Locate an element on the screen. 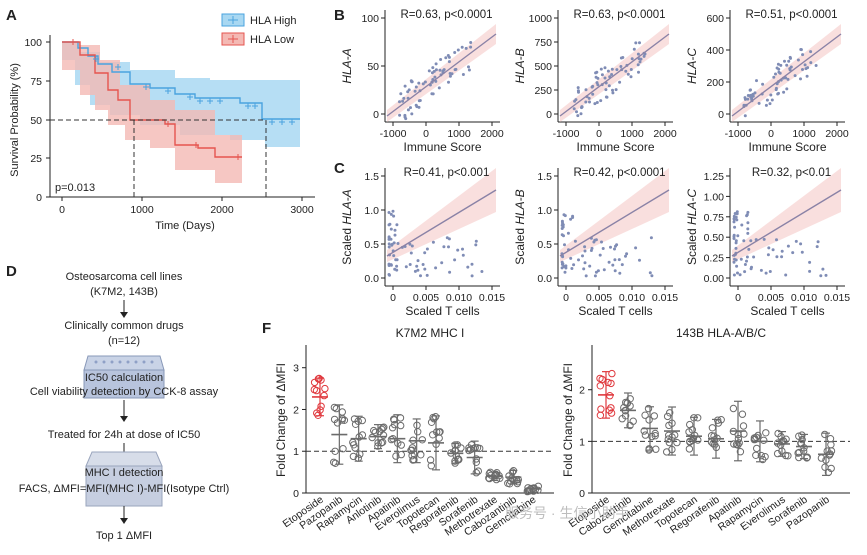 Image resolution: width=867 pixels, height=555 pixels. km-ytick-100: 100 is located at coordinates (33, 43).